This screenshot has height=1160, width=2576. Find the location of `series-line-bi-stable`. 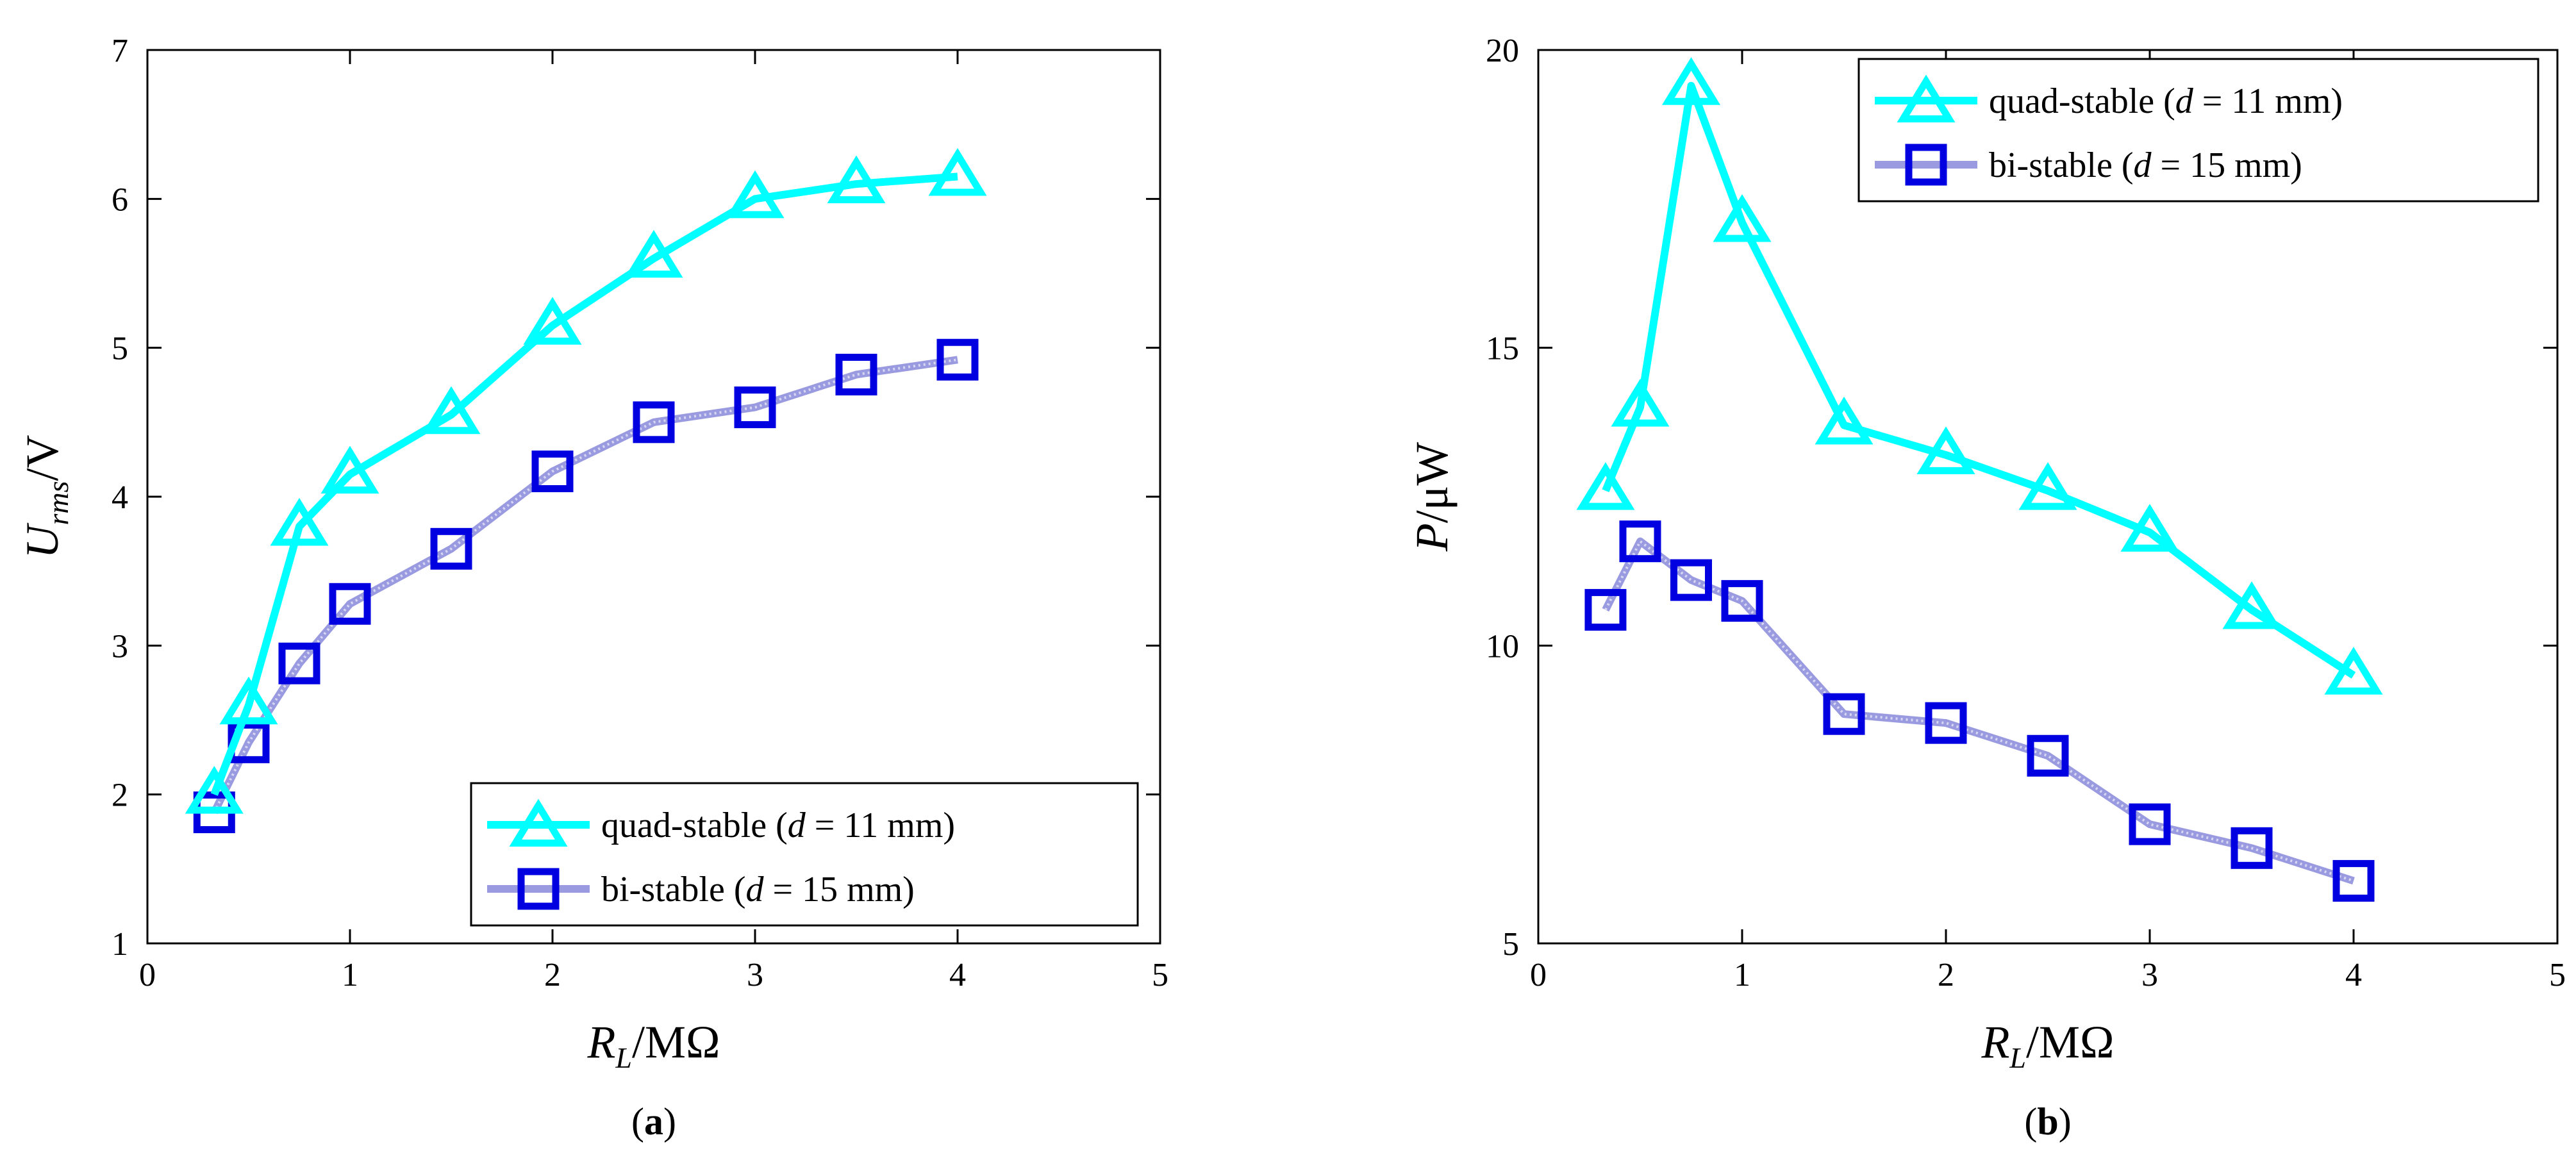

series-line-bi-stable is located at coordinates (584, 585).